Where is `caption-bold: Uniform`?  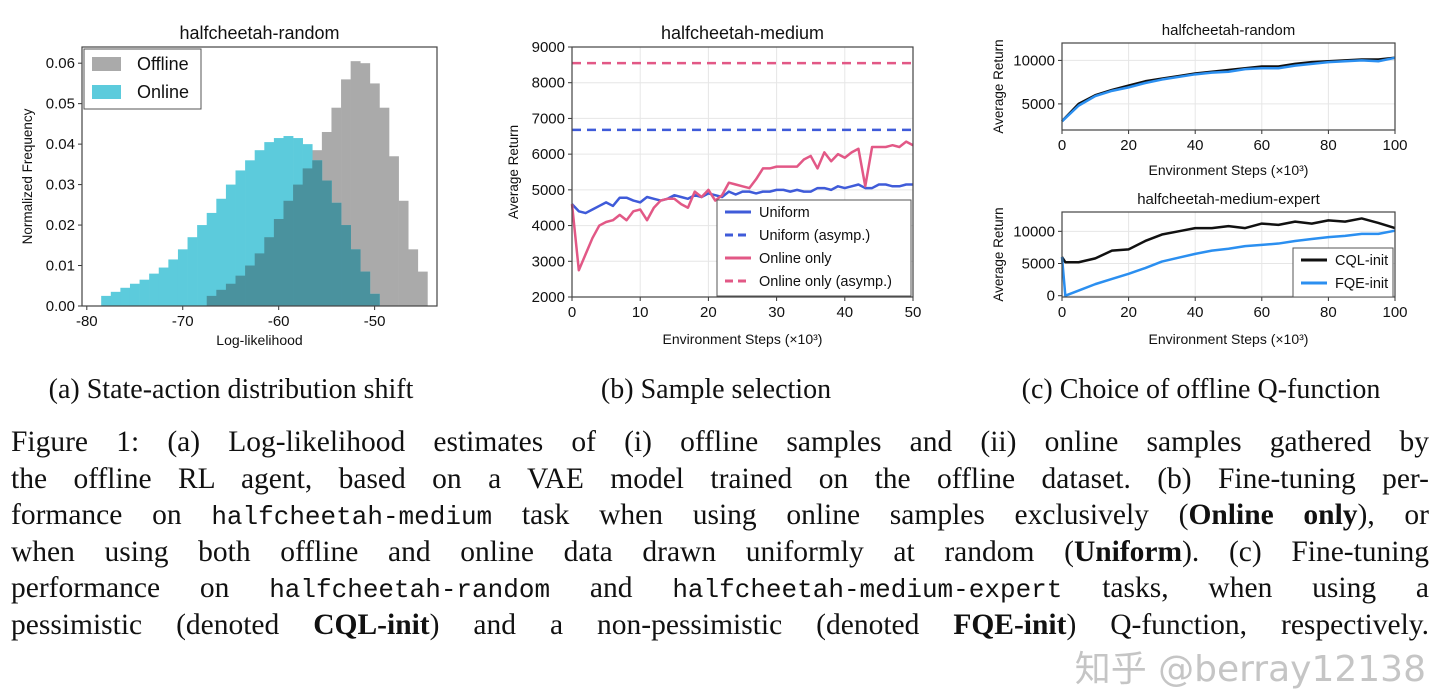 caption-bold: Uniform is located at coordinates (1128, 551).